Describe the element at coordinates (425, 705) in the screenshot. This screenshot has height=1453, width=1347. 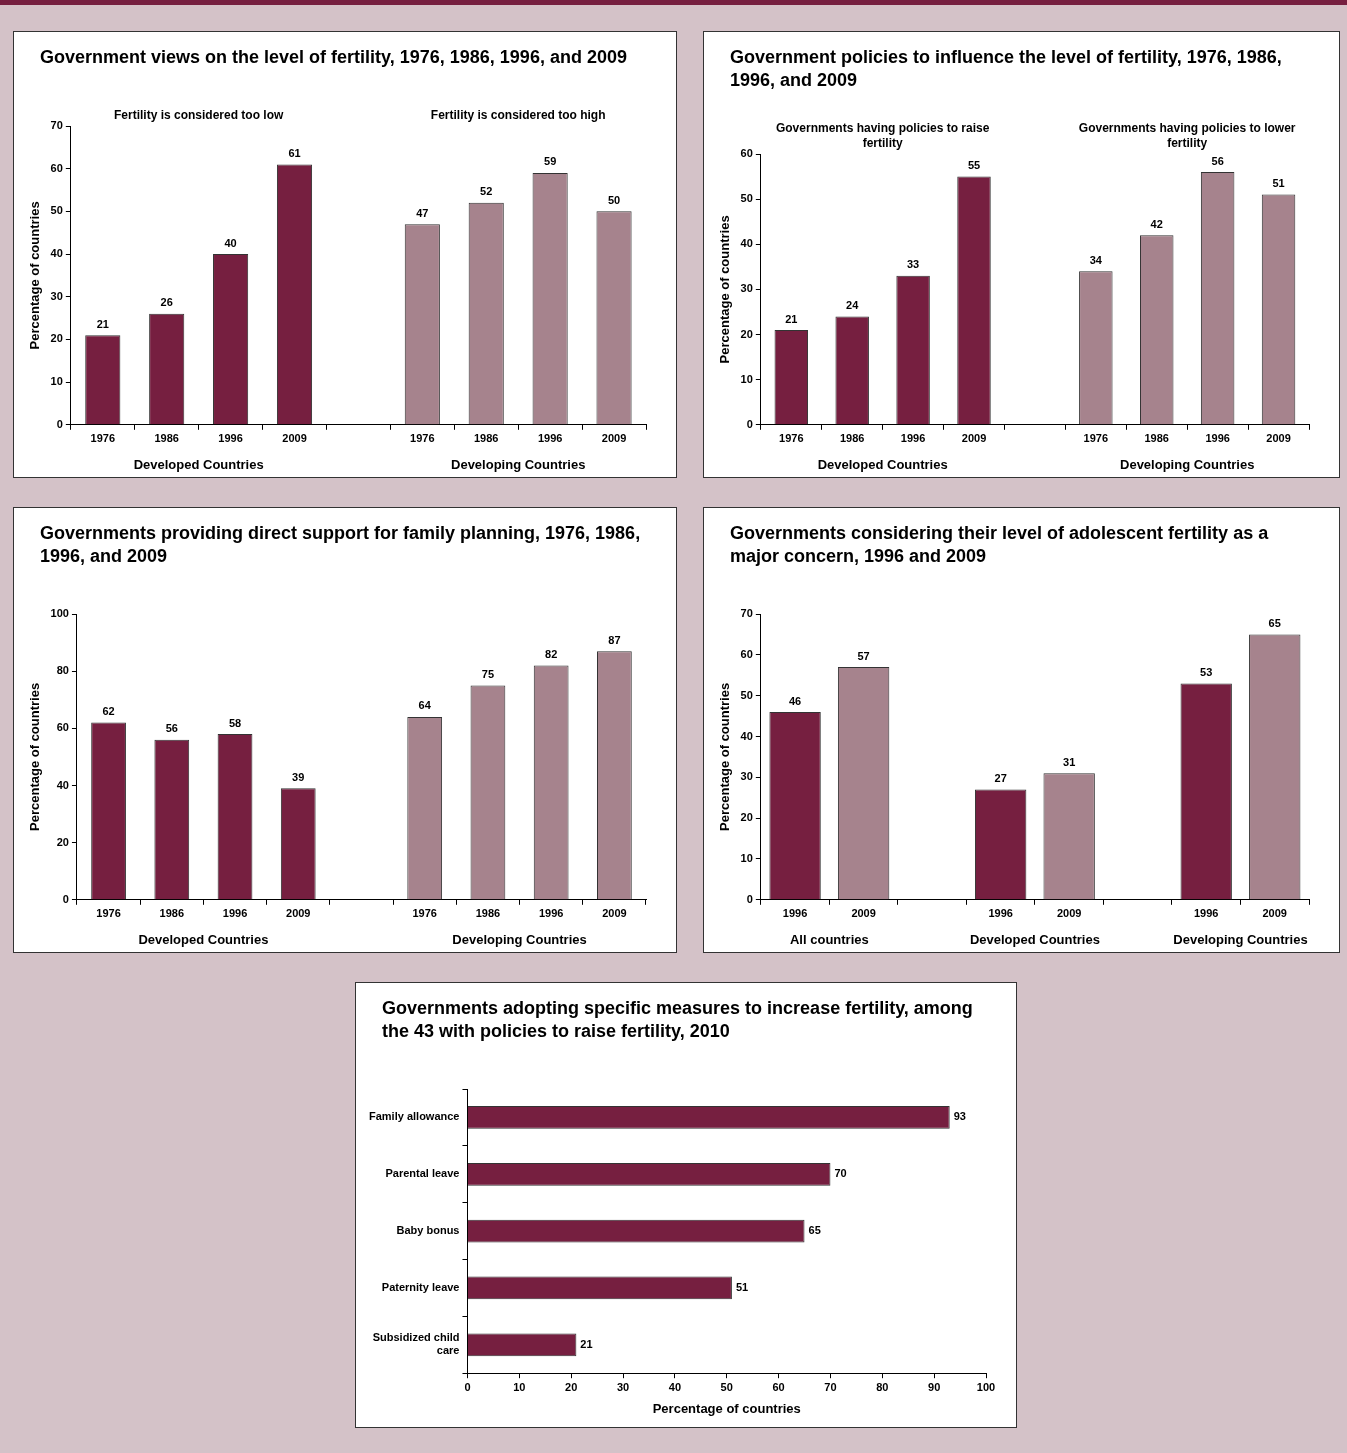
I see `data-label: 64` at that location.